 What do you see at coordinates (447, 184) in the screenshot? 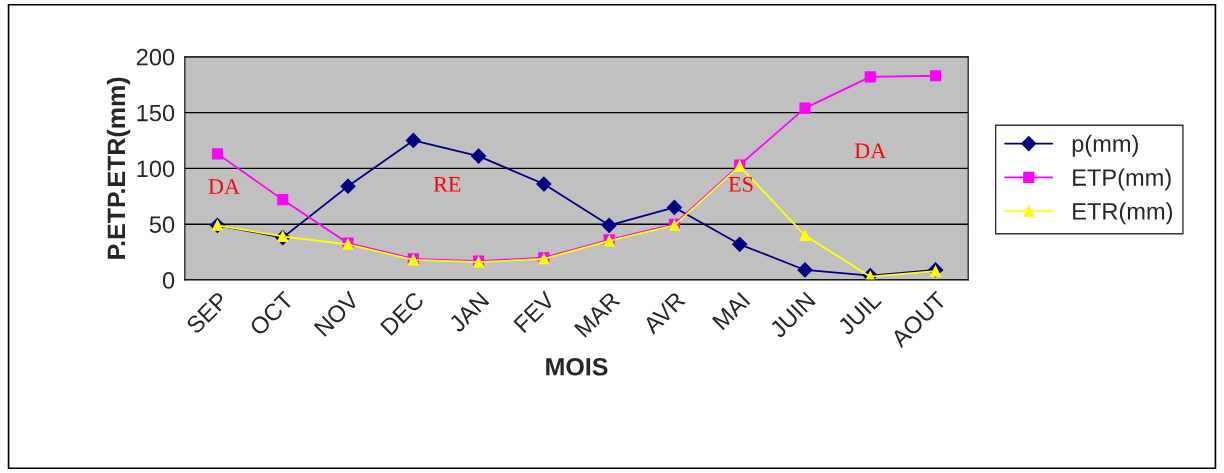
I see `annotation: RE` at bounding box center [447, 184].